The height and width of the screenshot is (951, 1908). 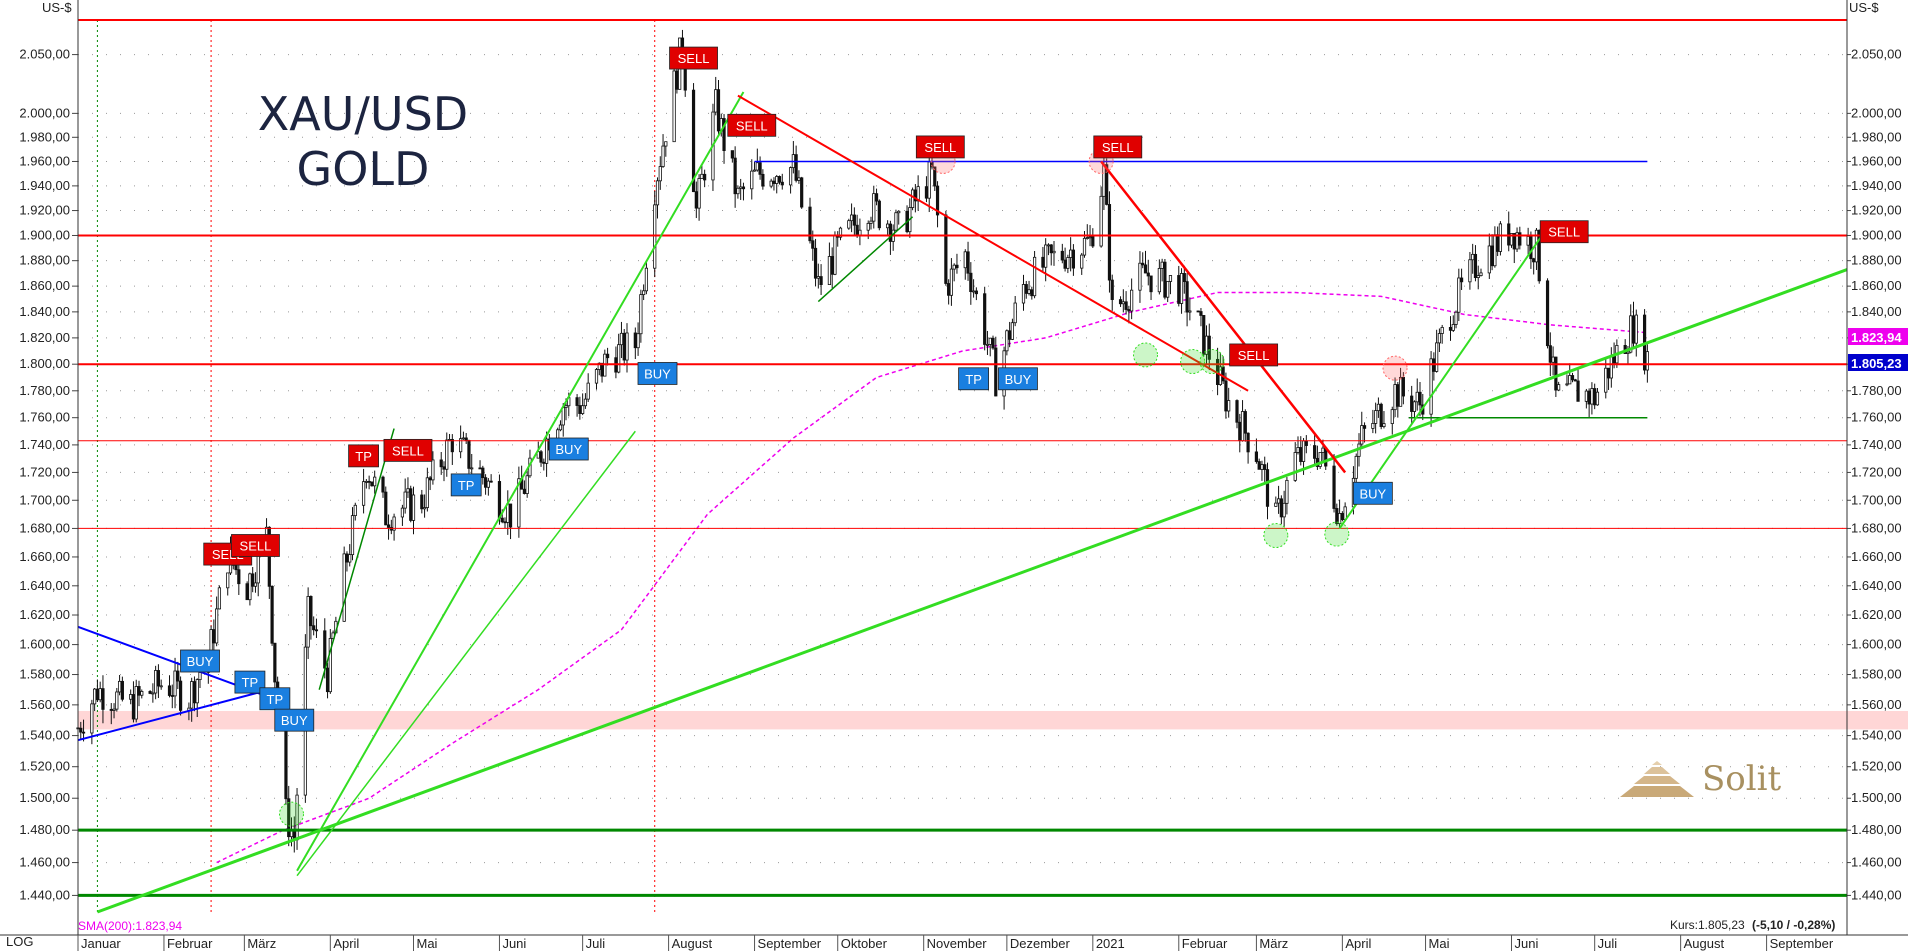 I want to click on y-tick-label: 1.920,00, so click(x=44, y=210).